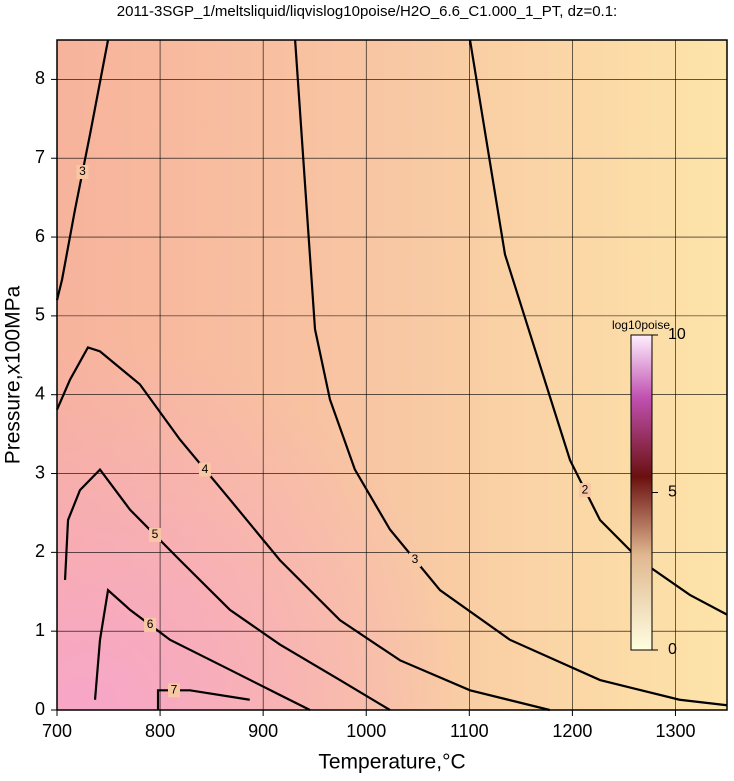 This screenshot has height=781, width=734. Describe the element at coordinates (40, 551) in the screenshot. I see `y-tick-label: 2` at that location.